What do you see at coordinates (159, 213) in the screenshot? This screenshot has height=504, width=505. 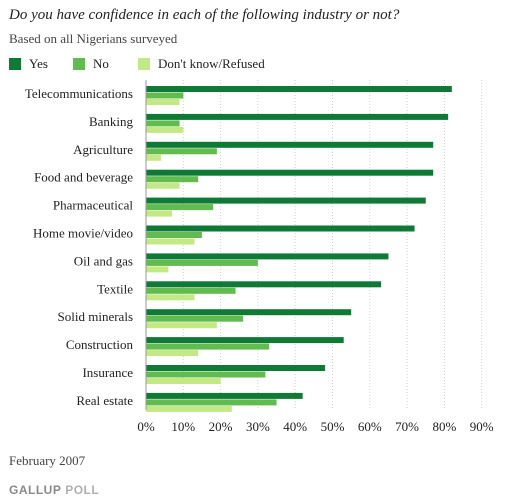 I see `bar-don-t-know-refused-pharmaceutical` at bounding box center [159, 213].